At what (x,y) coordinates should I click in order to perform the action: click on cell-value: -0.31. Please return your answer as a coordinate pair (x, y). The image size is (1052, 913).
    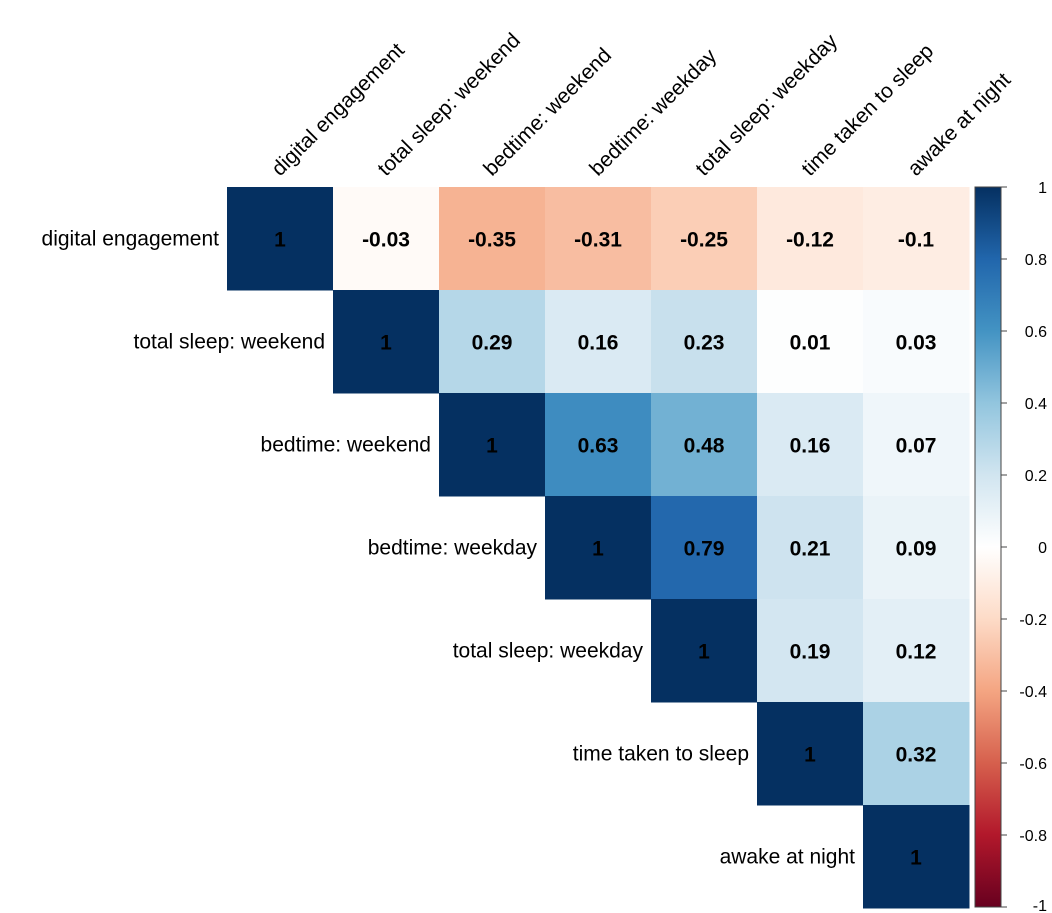
    Looking at the image, I should click on (598, 240).